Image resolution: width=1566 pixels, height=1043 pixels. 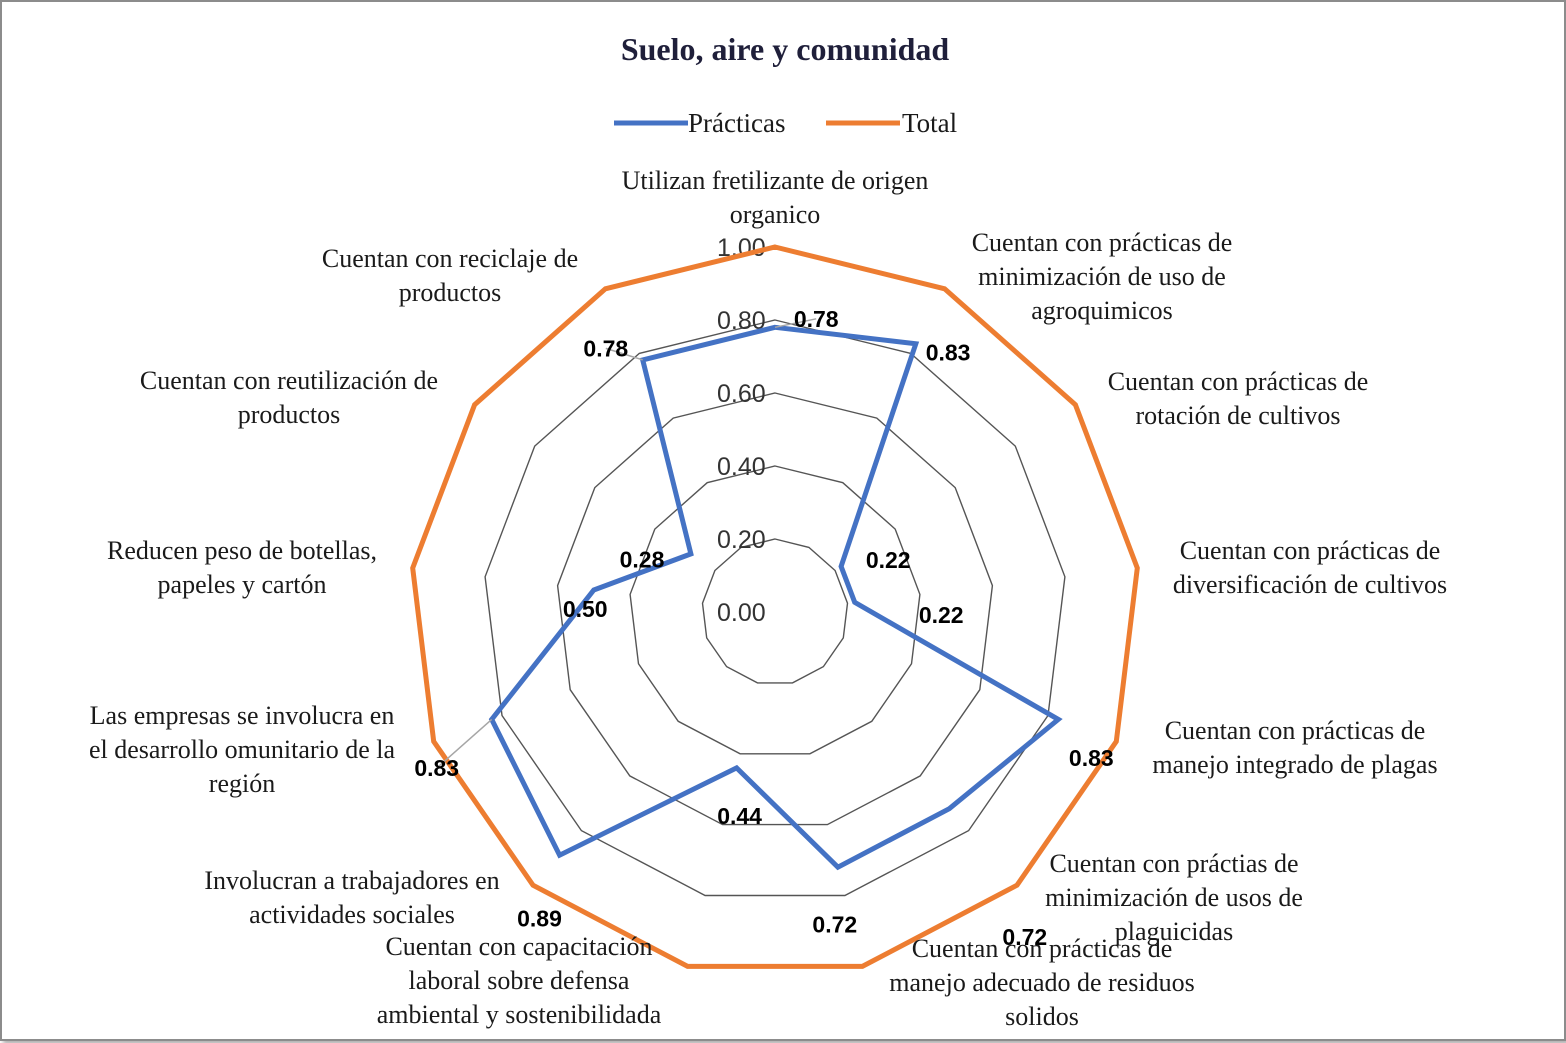 What do you see at coordinates (1091, 758) in the screenshot?
I see `data-label-4: 0.83` at bounding box center [1091, 758].